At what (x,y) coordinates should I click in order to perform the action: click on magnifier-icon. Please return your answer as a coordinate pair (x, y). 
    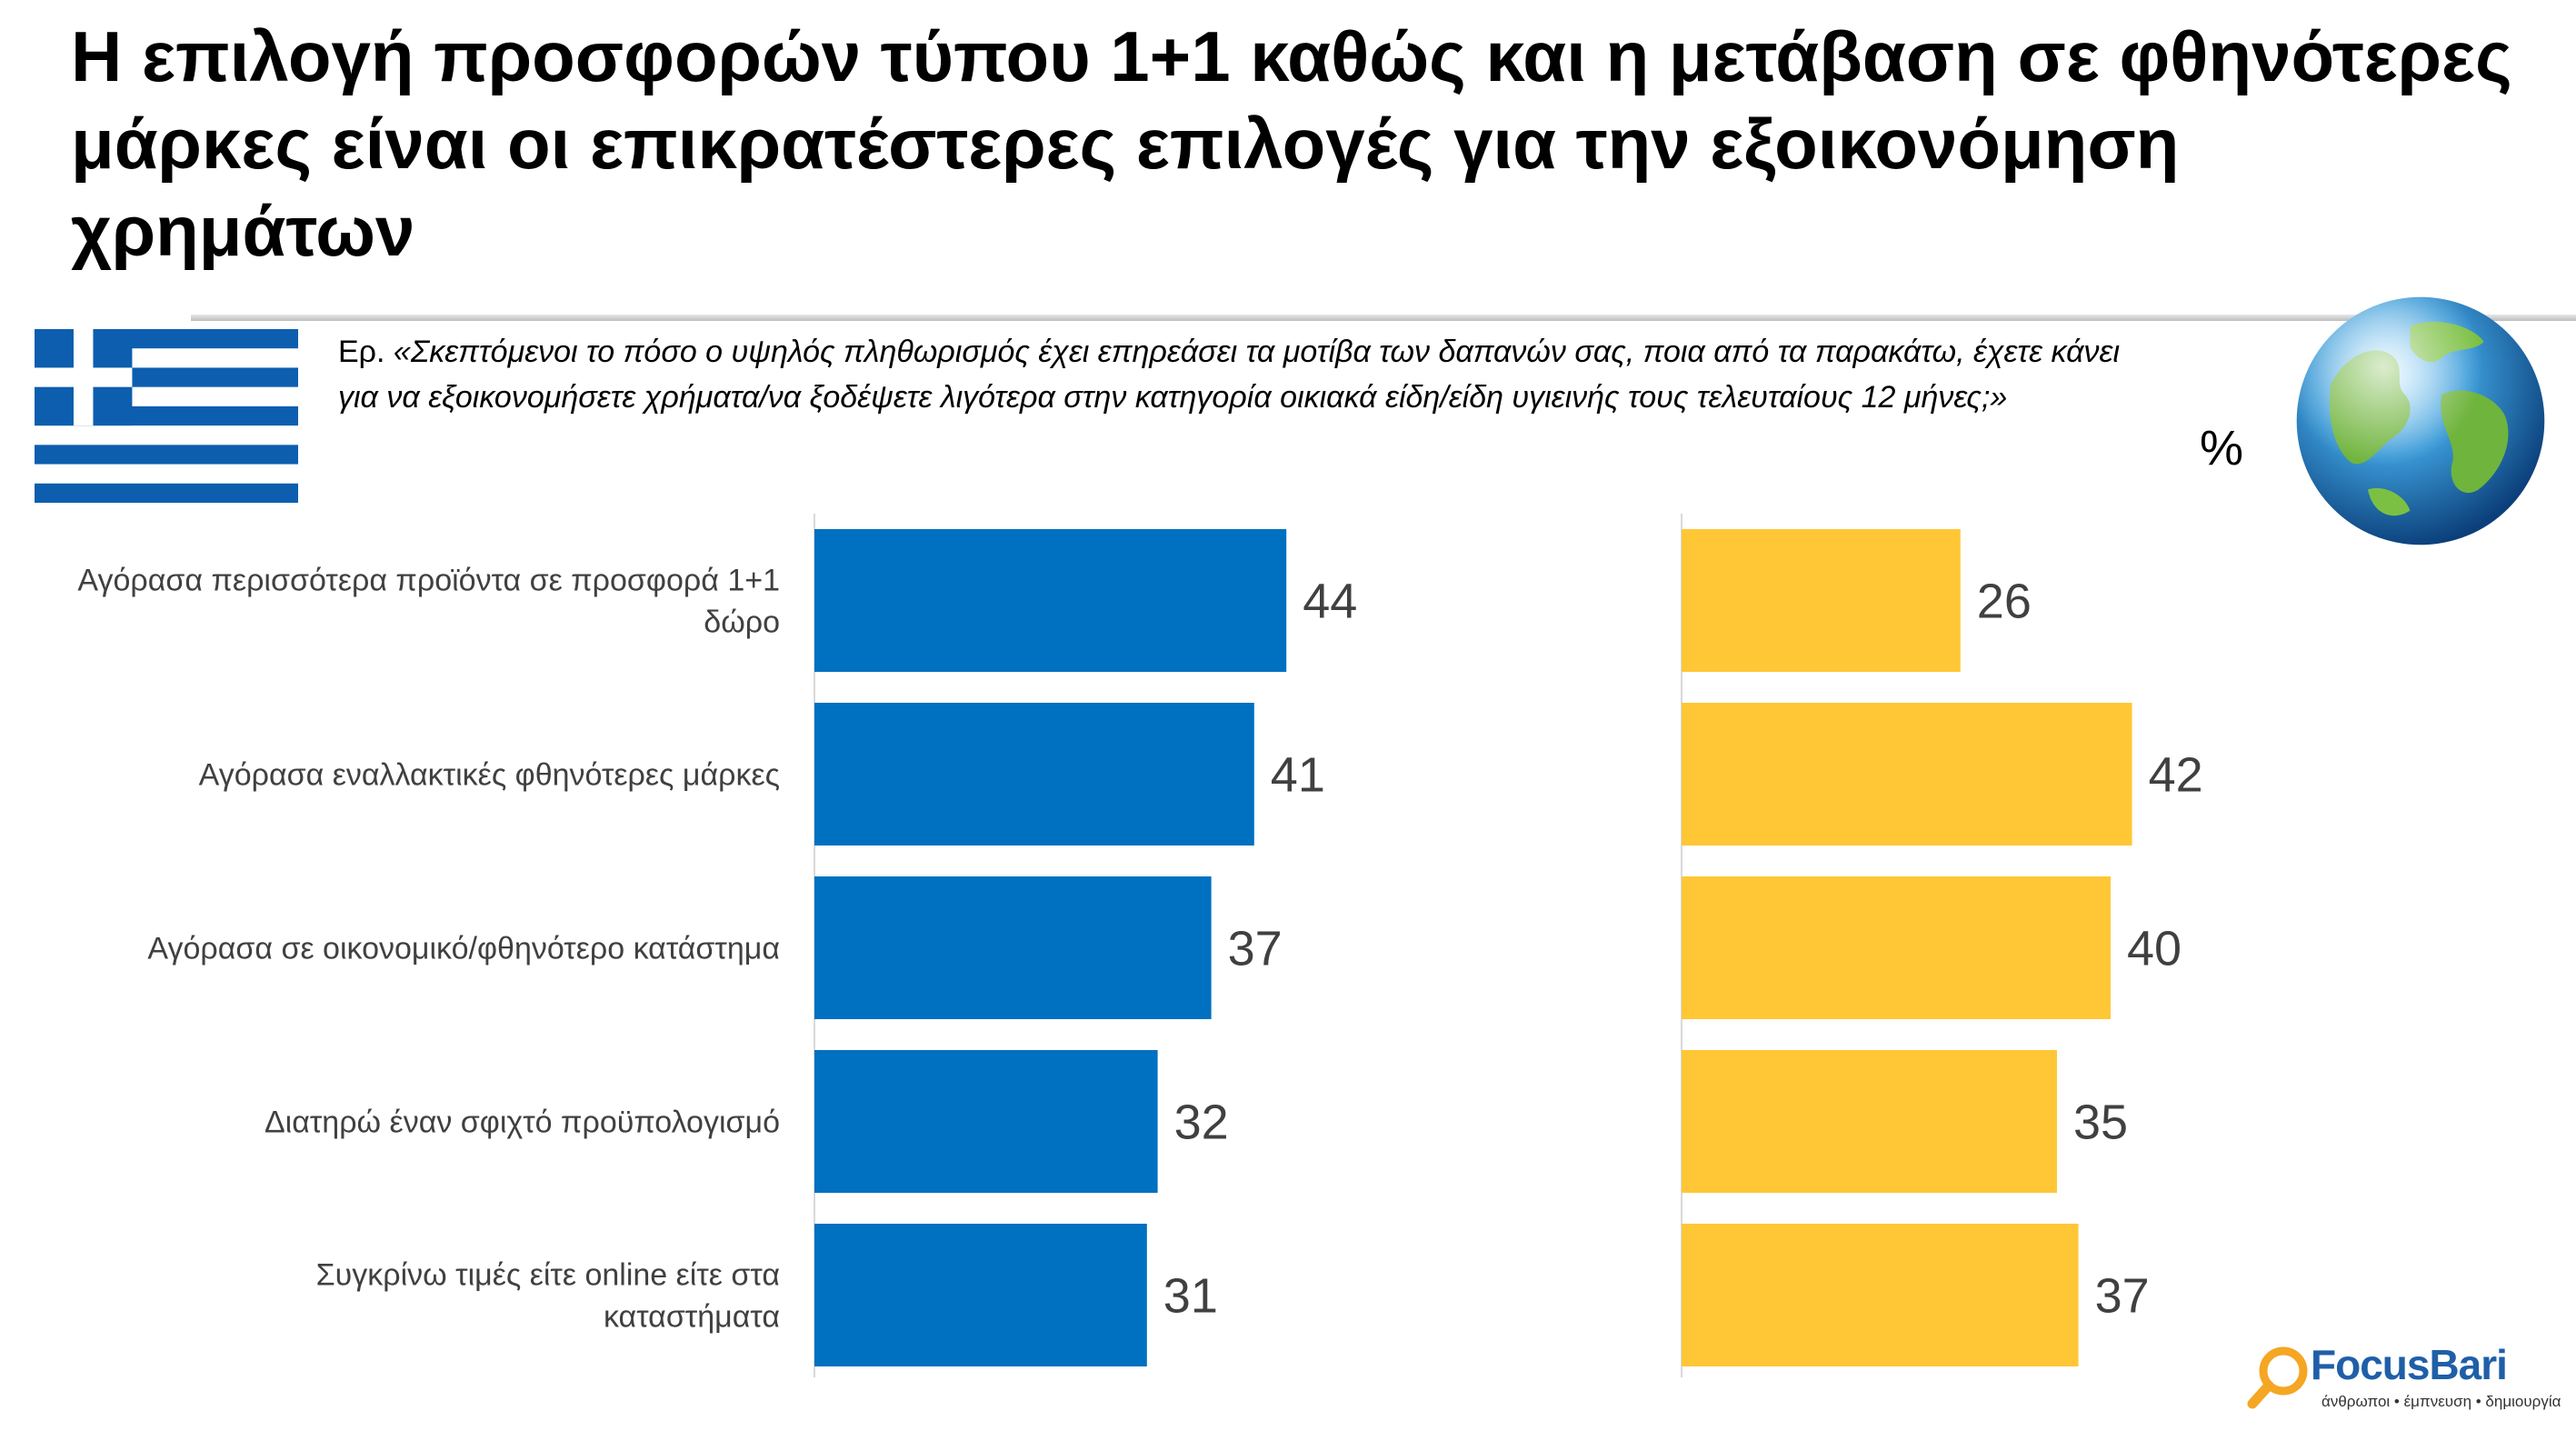
    Looking at the image, I should click on (2277, 1377).